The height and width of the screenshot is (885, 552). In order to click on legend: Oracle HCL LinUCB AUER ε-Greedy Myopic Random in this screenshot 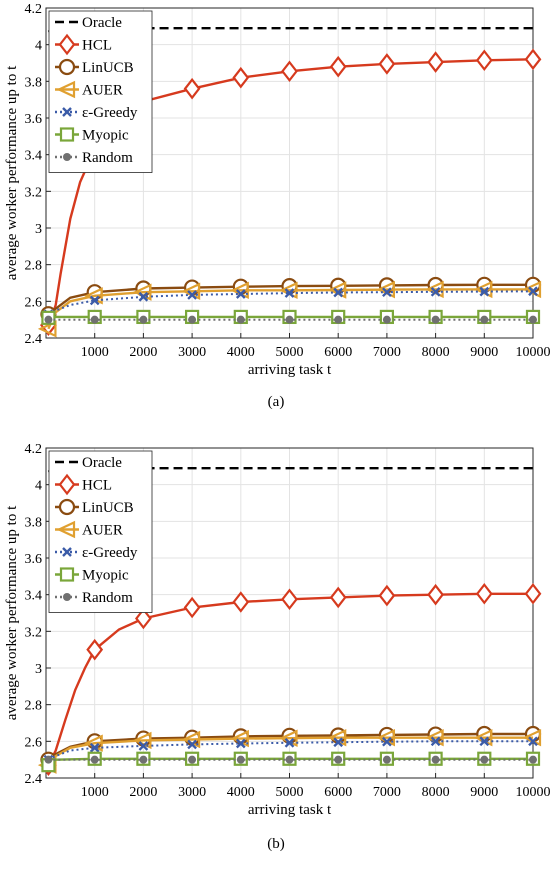, I will do `click(100, 531)`.